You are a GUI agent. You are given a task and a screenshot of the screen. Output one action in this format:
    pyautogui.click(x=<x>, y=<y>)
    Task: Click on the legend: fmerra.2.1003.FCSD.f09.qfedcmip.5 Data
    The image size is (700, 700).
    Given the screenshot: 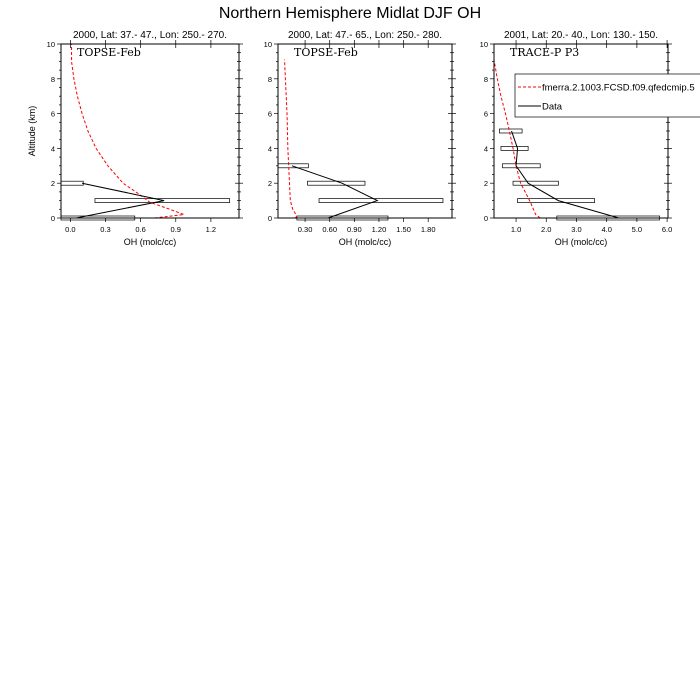 What is the action you would take?
    pyautogui.click(x=607, y=95)
    